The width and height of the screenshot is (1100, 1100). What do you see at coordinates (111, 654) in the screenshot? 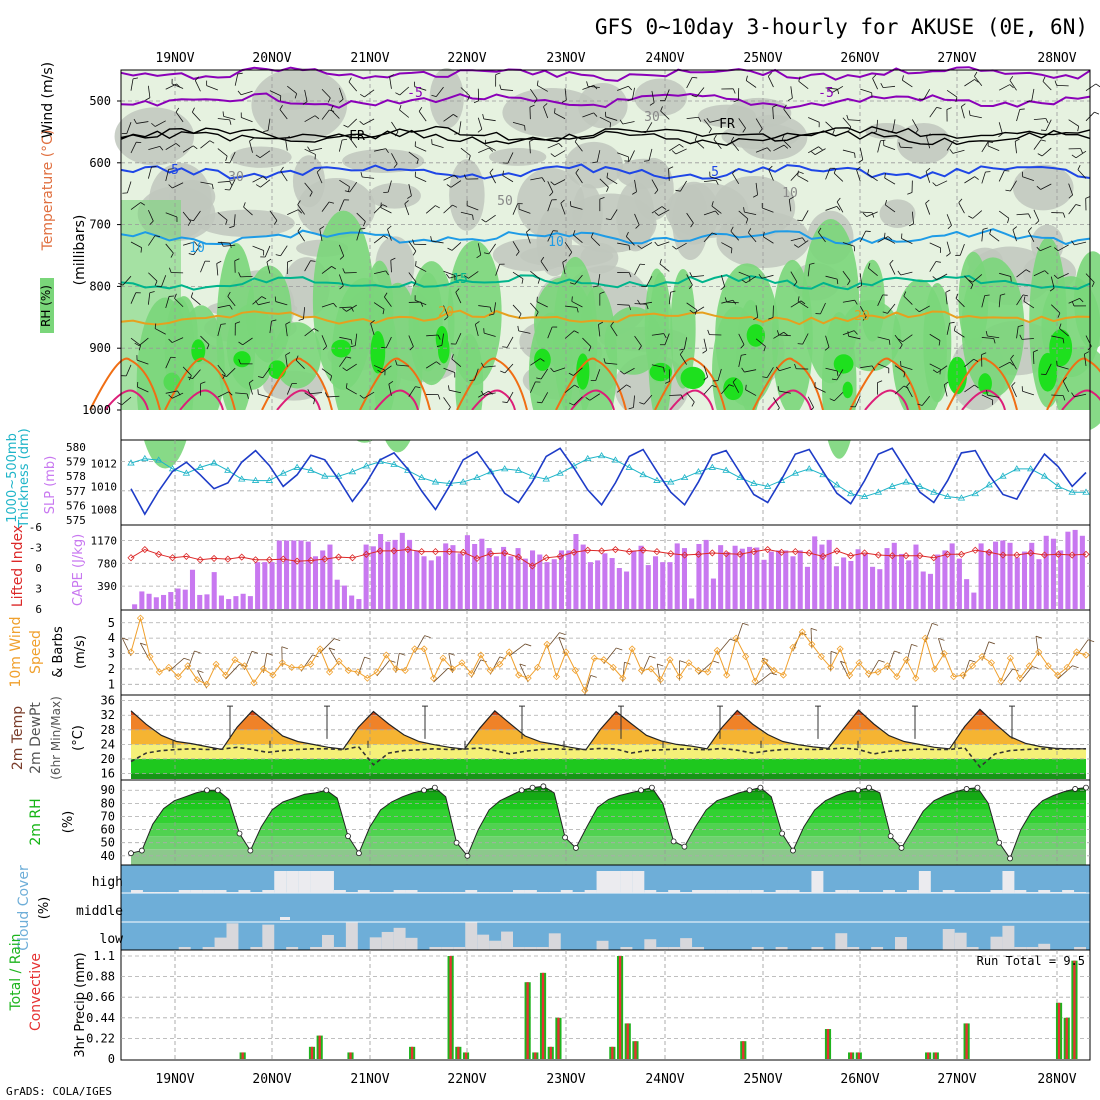
I see `wind-tick-label: 3` at bounding box center [111, 654].